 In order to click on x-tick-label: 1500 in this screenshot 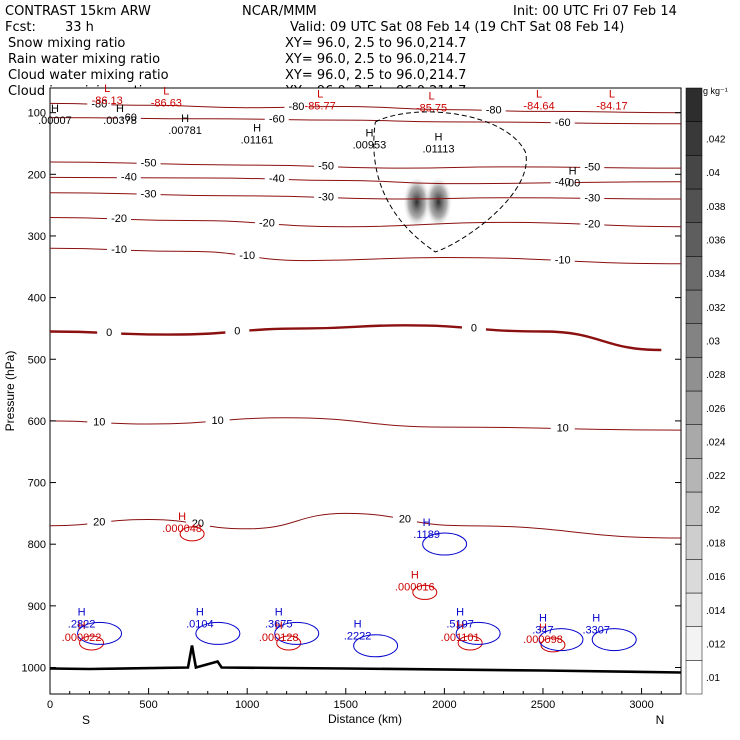, I will do `click(346, 705)`.